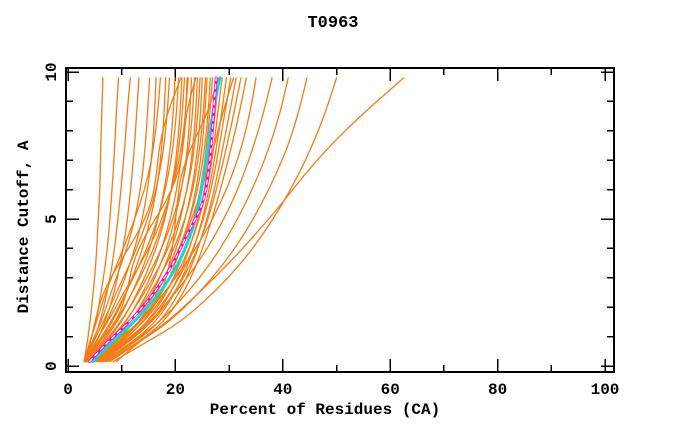 This screenshot has height=440, width=680. I want to click on y-axis-label: Distance Cutoff, A, so click(24, 226).